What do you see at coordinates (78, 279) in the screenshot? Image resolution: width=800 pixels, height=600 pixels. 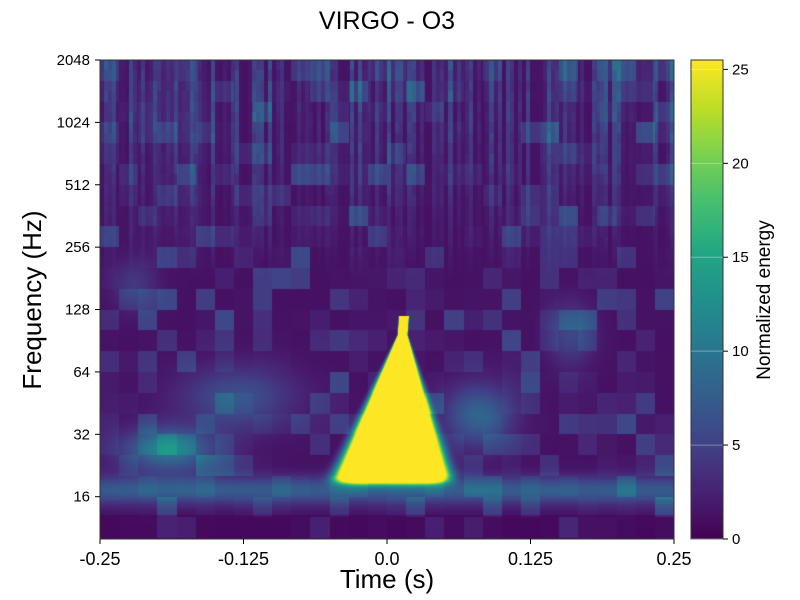 I see `y-axis: 16 32 64 128 256 512 1024 2048` at bounding box center [78, 279].